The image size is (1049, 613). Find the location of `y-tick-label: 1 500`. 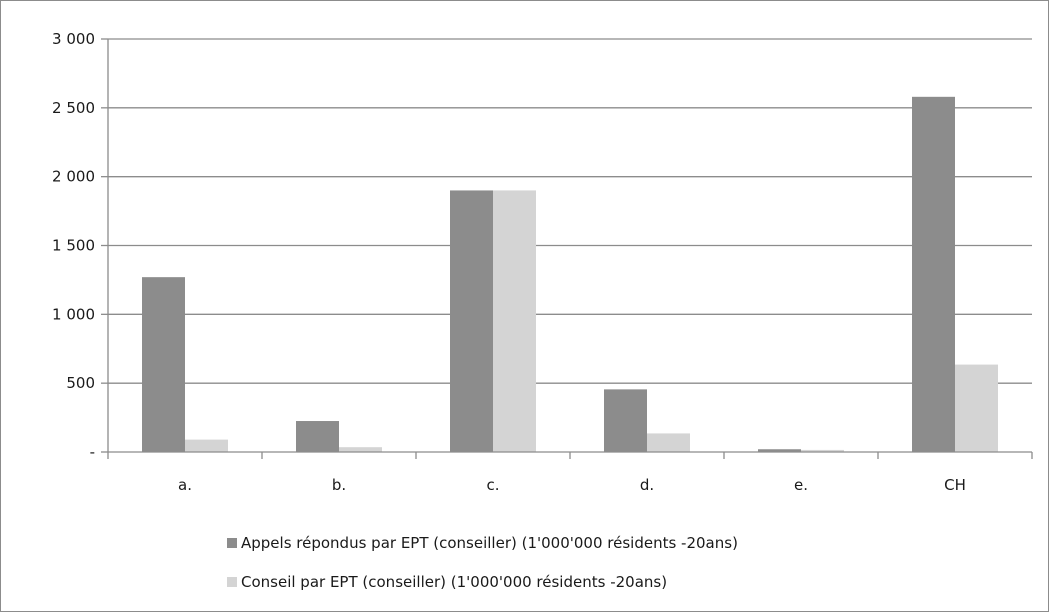

y-tick-label: 1 500 is located at coordinates (73, 246).